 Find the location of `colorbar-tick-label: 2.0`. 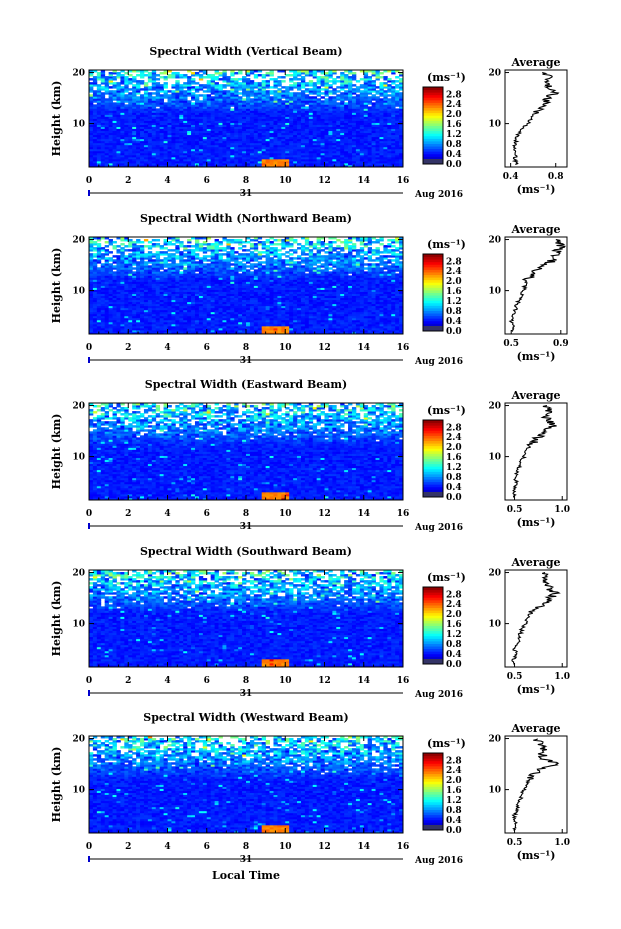

colorbar-tick-label: 2.0 is located at coordinates (454, 115).